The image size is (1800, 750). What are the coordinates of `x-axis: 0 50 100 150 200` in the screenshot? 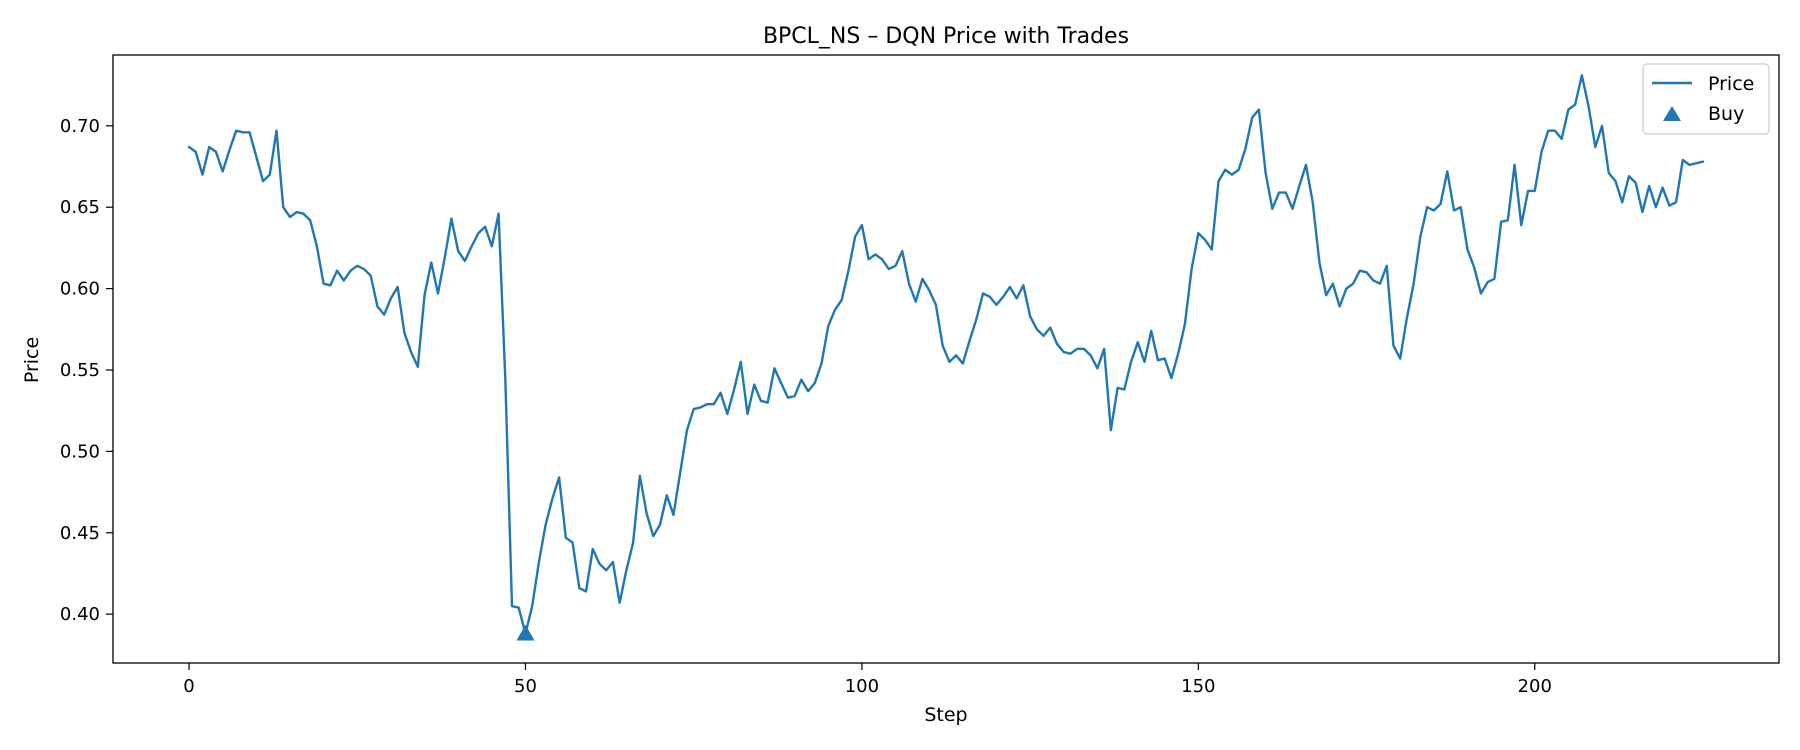 It's located at (867, 680).